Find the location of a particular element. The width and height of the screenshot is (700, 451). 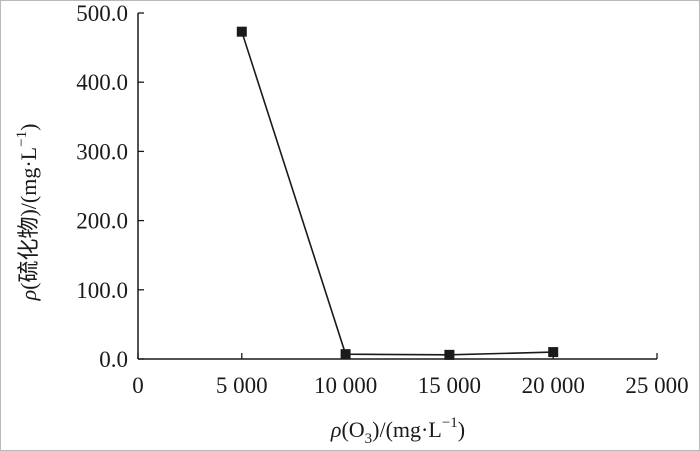

y-axis-title: ρ(硫化物)/(mg·L−1) is located at coordinates (27, 213).